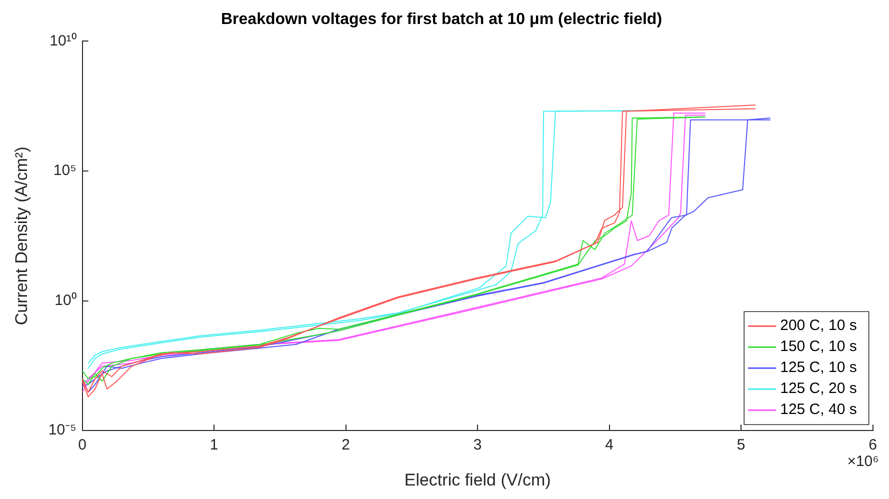 This screenshot has width=889, height=499. I want to click on legend-label: 125 C, 40 s, so click(818, 409).